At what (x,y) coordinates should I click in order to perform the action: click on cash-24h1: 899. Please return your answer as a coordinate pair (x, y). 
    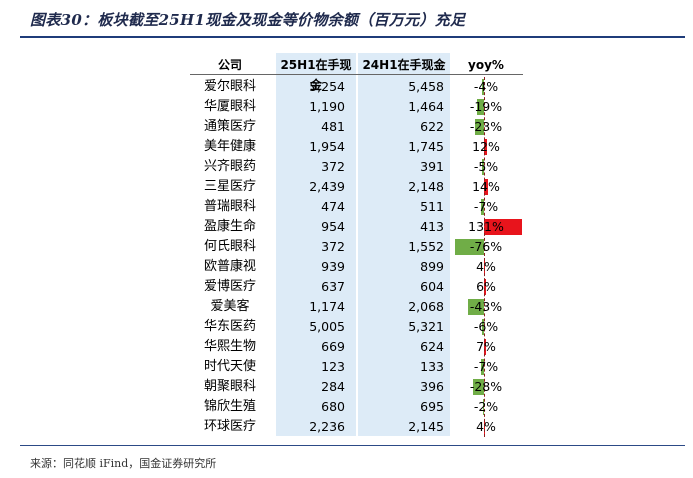
    Looking at the image, I should click on (432, 266).